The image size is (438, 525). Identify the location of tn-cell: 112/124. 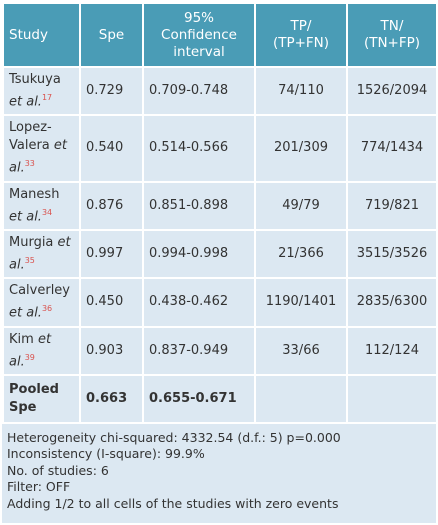
(391, 350).